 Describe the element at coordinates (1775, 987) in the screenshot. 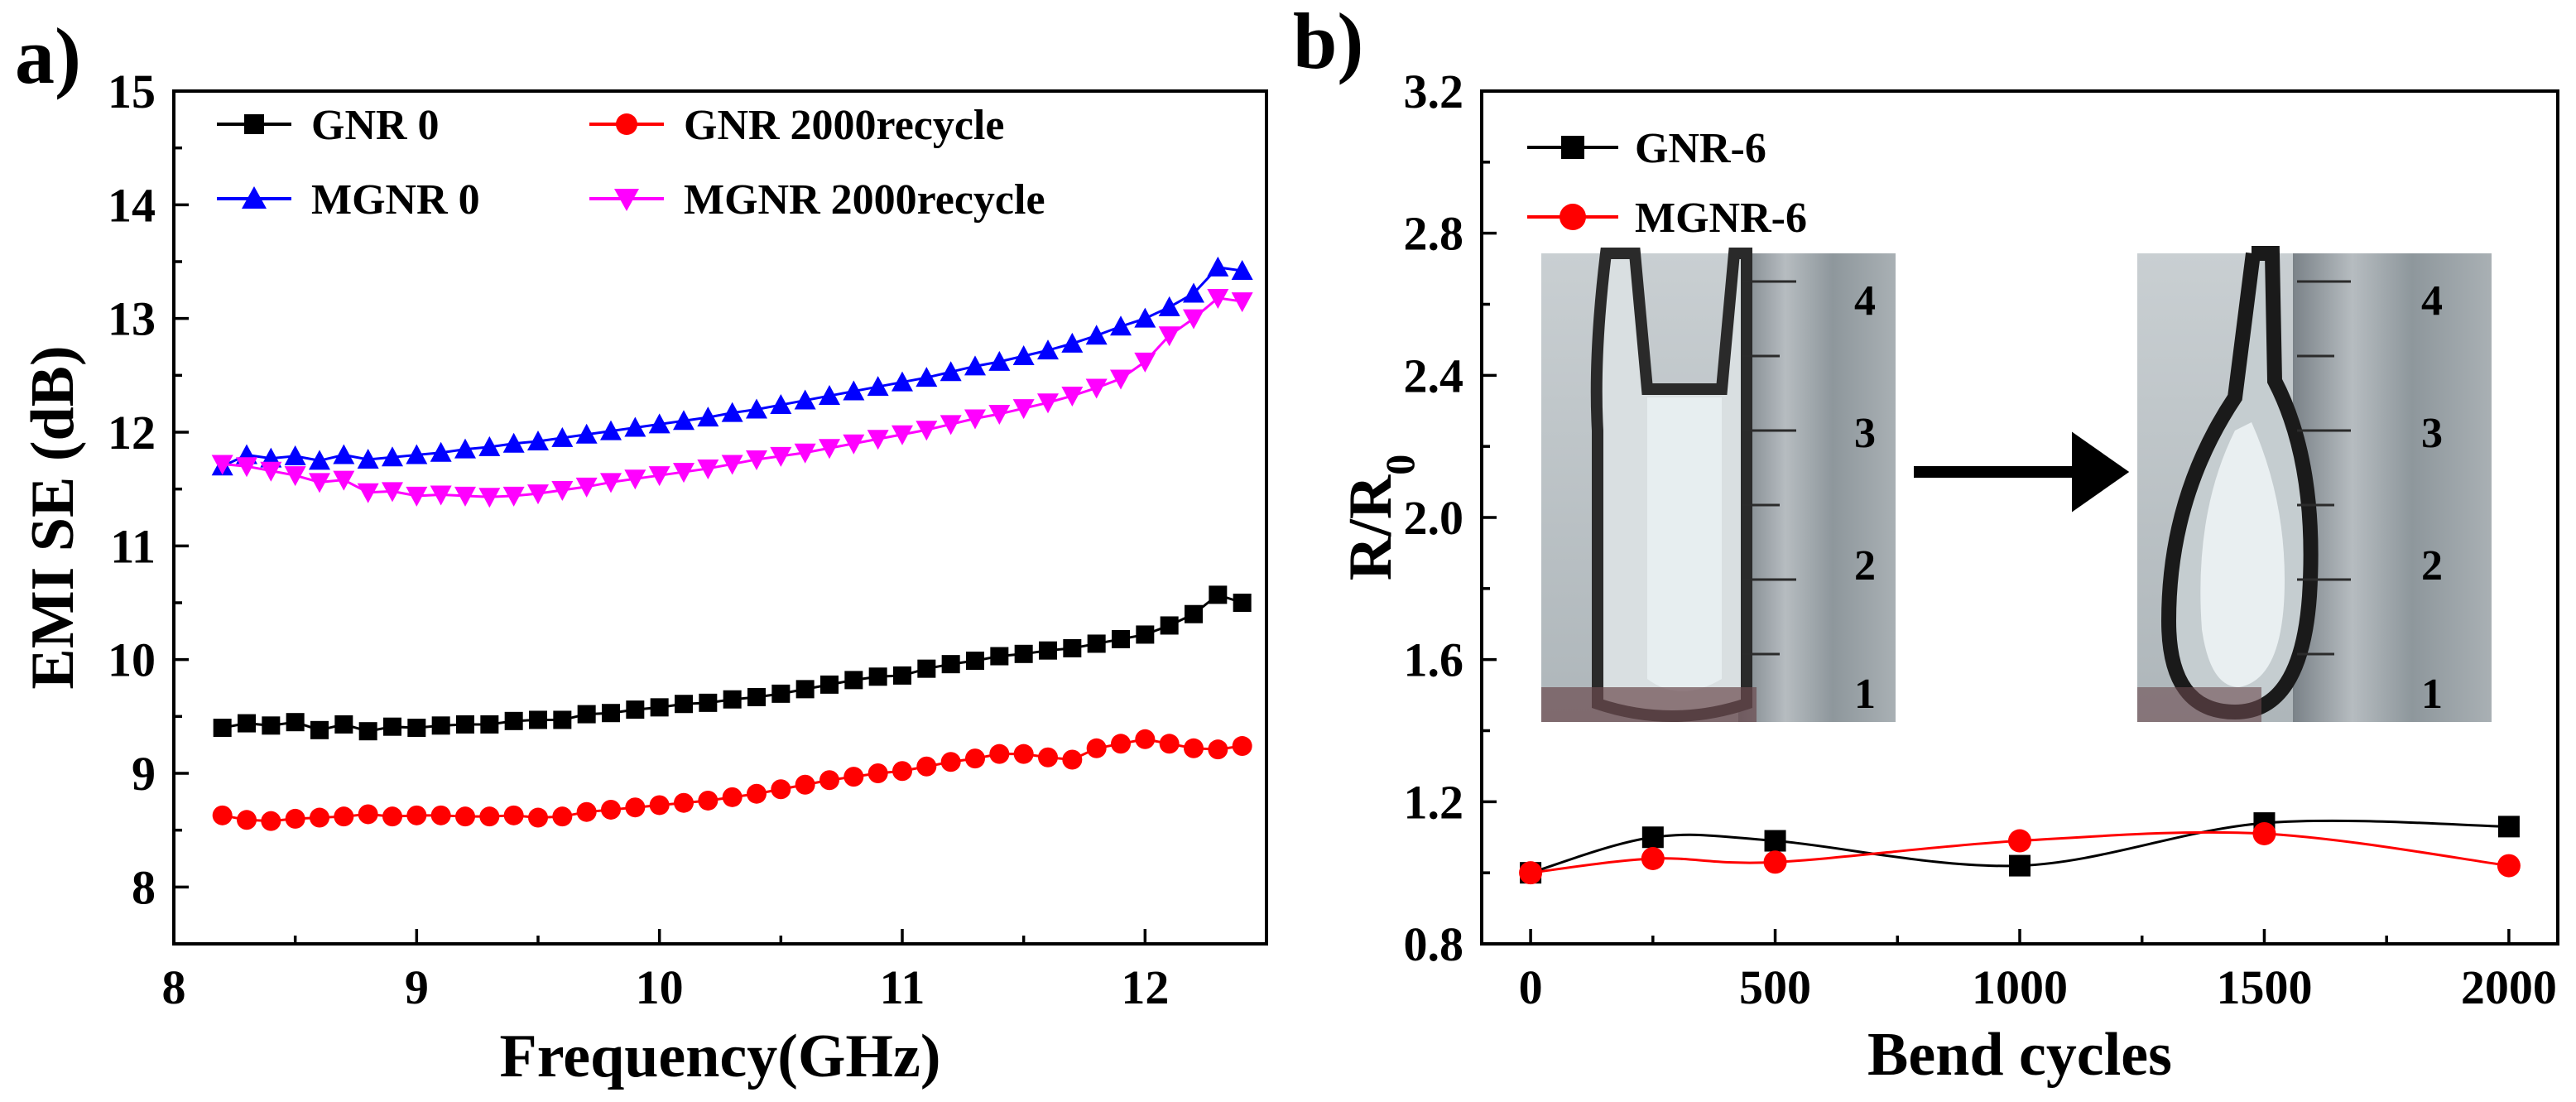

I see `x-tick-label: 500` at that location.